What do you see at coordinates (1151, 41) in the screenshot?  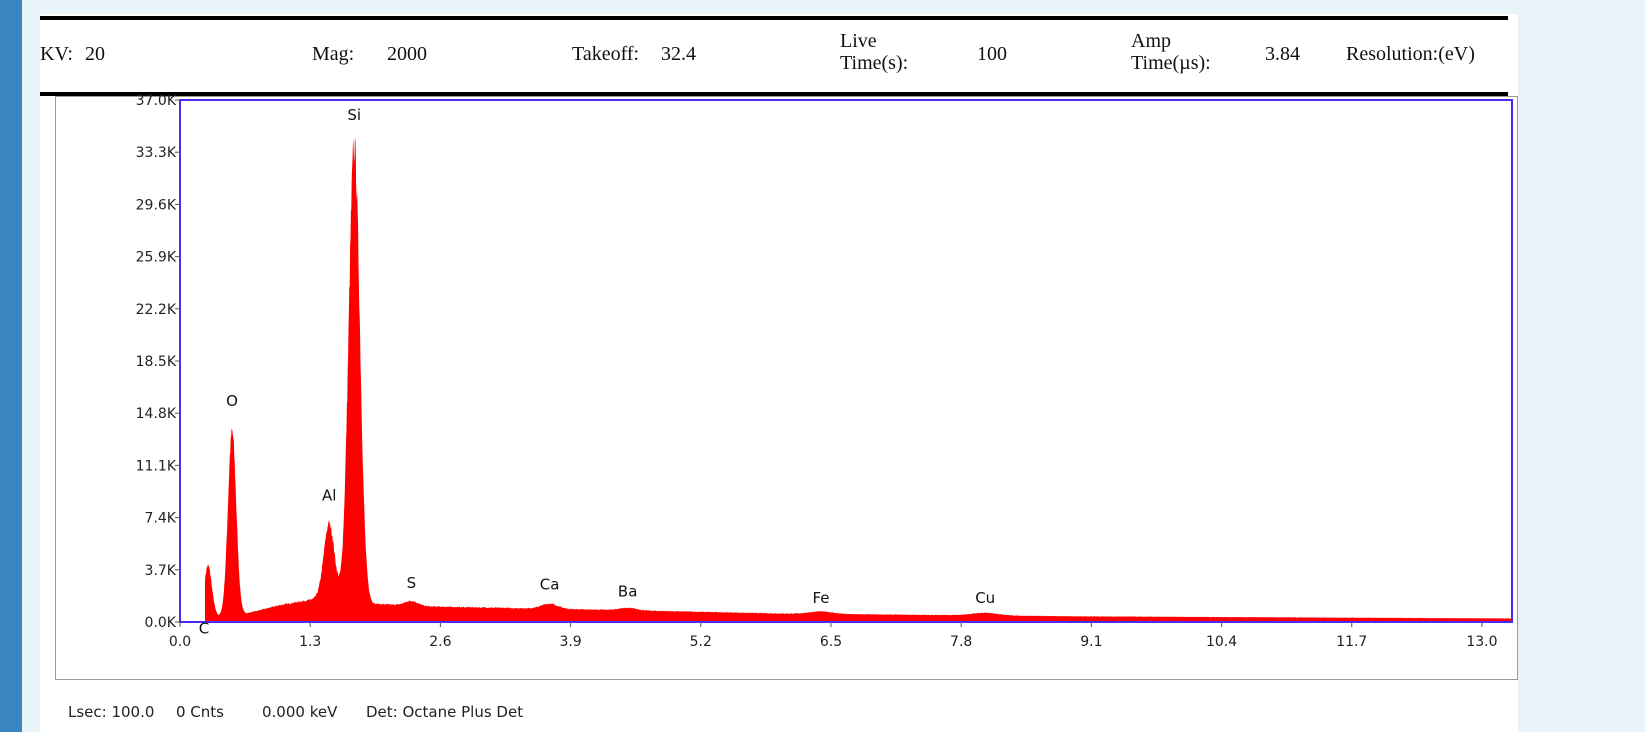 I see `amp-time-label-line1: Amp` at bounding box center [1151, 41].